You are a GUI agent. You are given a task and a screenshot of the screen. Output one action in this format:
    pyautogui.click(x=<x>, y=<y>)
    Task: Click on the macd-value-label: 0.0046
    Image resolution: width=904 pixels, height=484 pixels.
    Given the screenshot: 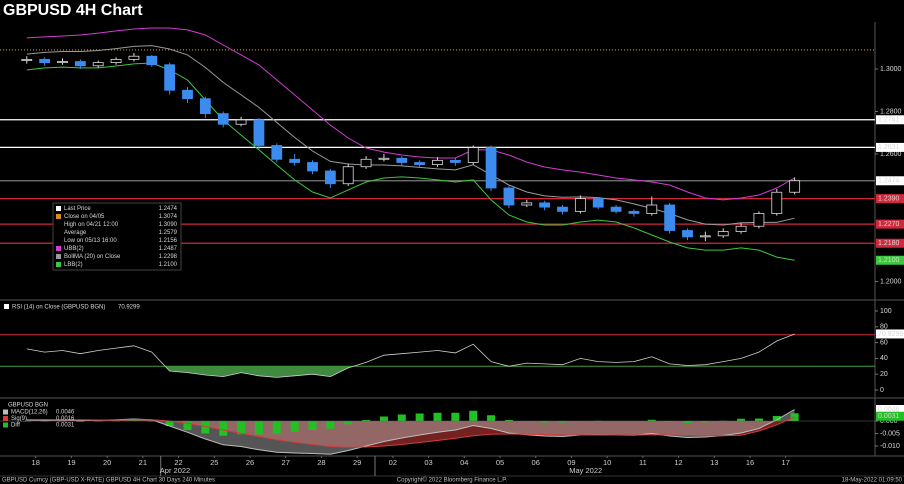 What is the action you would take?
    pyautogui.click(x=889, y=409)
    